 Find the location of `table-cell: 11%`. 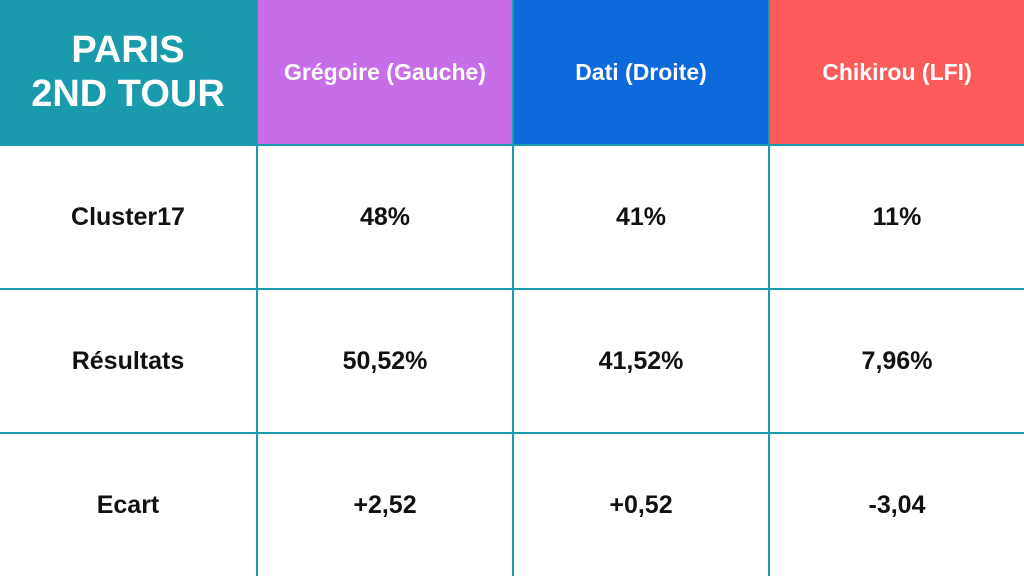

table-cell: 11% is located at coordinates (897, 217).